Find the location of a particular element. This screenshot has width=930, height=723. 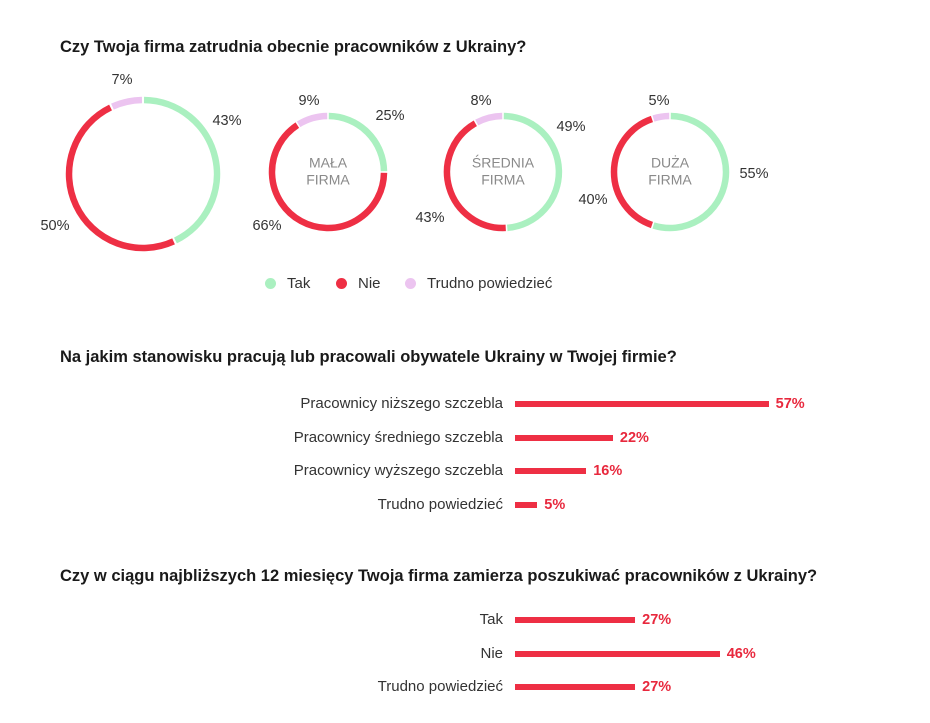

donut-2-label-trudno: 9% is located at coordinates (309, 101).